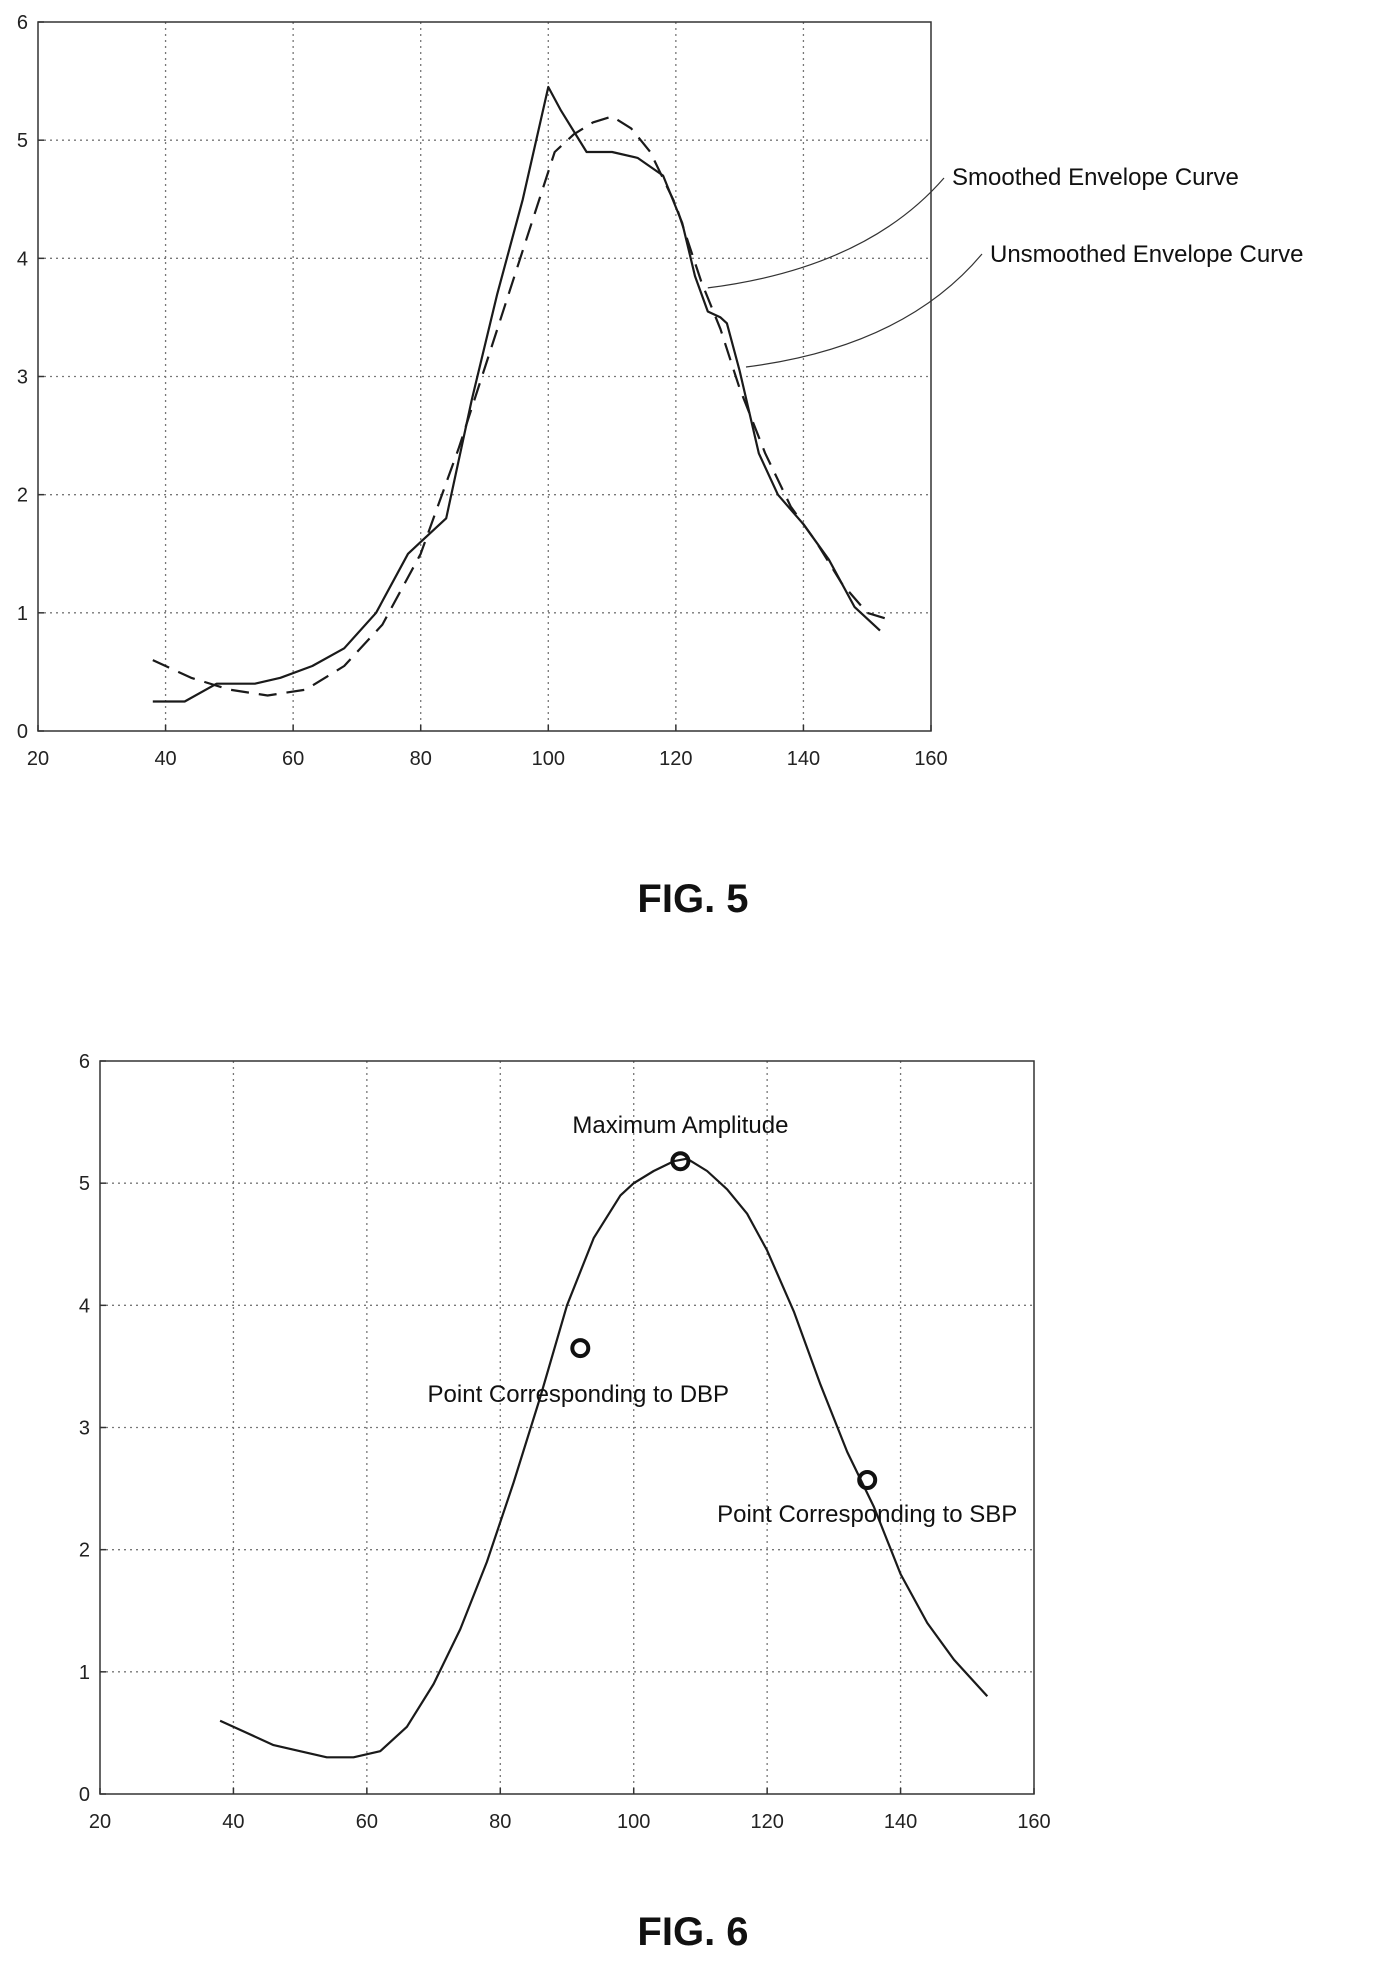  I want to click on unsmoothed-curve-annotation: Unsmoothed Envelope Curve, so click(1147, 254).